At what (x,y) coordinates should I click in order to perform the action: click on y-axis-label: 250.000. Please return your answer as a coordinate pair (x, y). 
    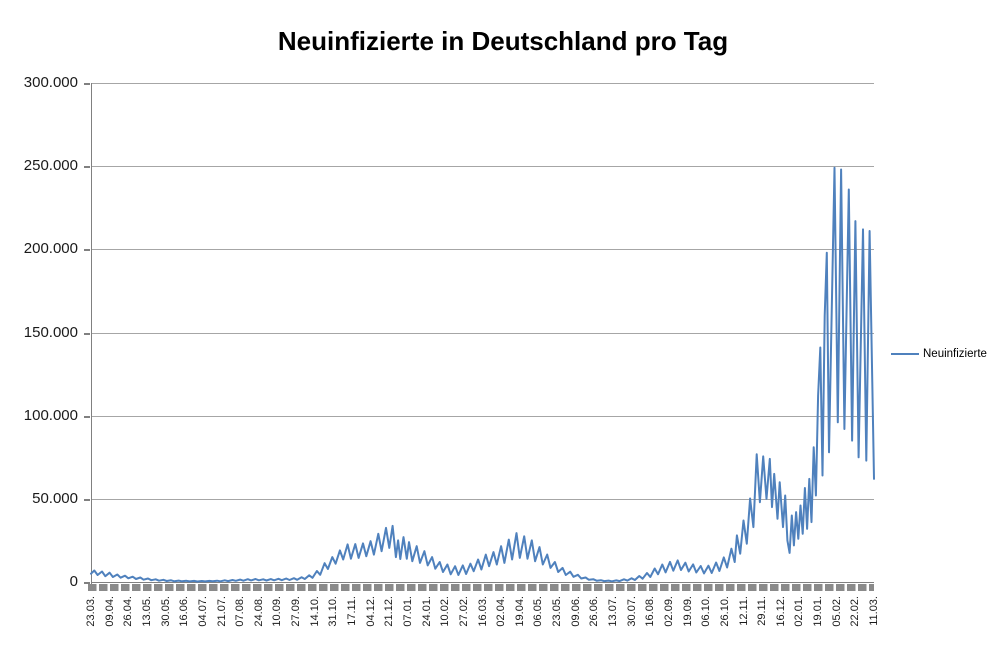
    Looking at the image, I should click on (50, 165).